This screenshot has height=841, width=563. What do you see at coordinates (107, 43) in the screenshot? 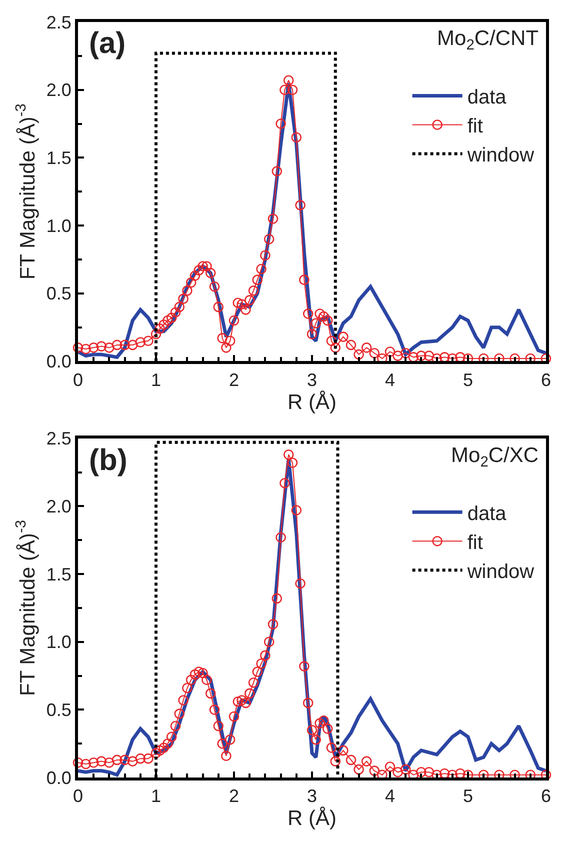
I see `annotation: (a)` at bounding box center [107, 43].